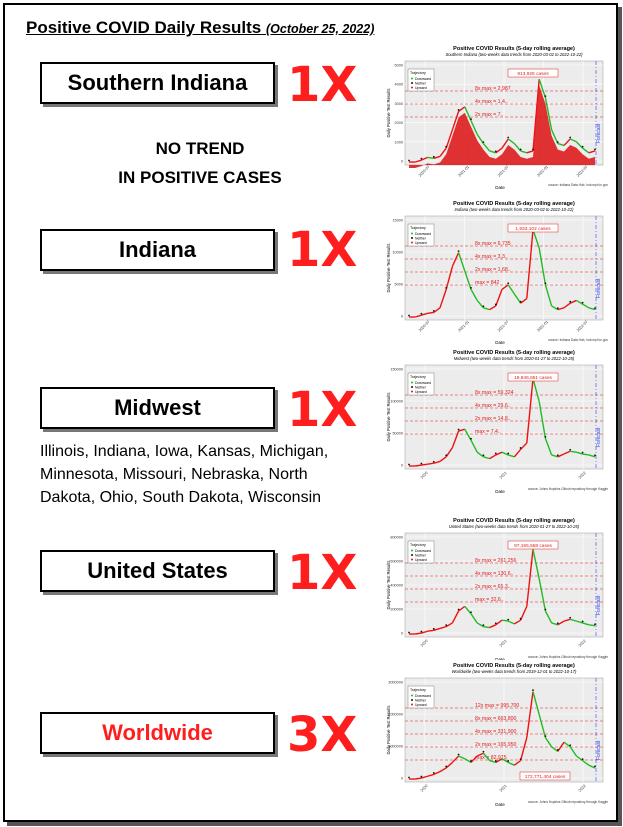 The height and width of the screenshot is (827, 623). I want to click on y-tick-label: 600000, so click(396, 562).